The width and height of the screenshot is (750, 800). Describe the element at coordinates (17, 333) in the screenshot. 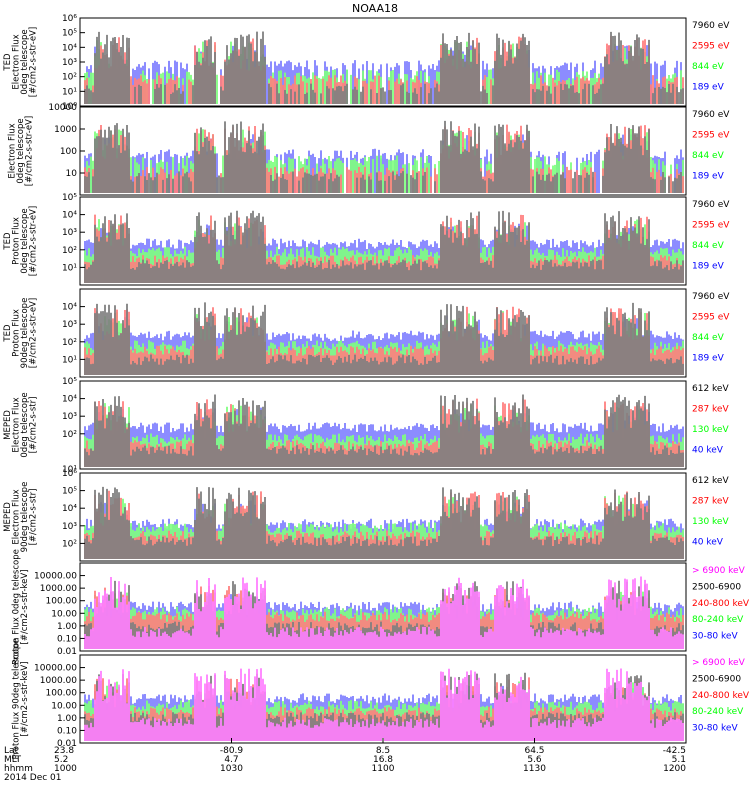

I see `y-axis-label: Proton Flux` at that location.